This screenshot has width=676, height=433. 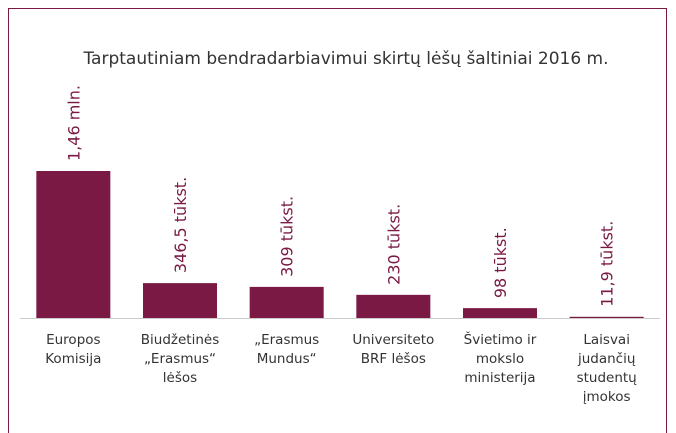 What do you see at coordinates (287, 236) in the screenshot?
I see `value-label: 309 tūkst.` at bounding box center [287, 236].